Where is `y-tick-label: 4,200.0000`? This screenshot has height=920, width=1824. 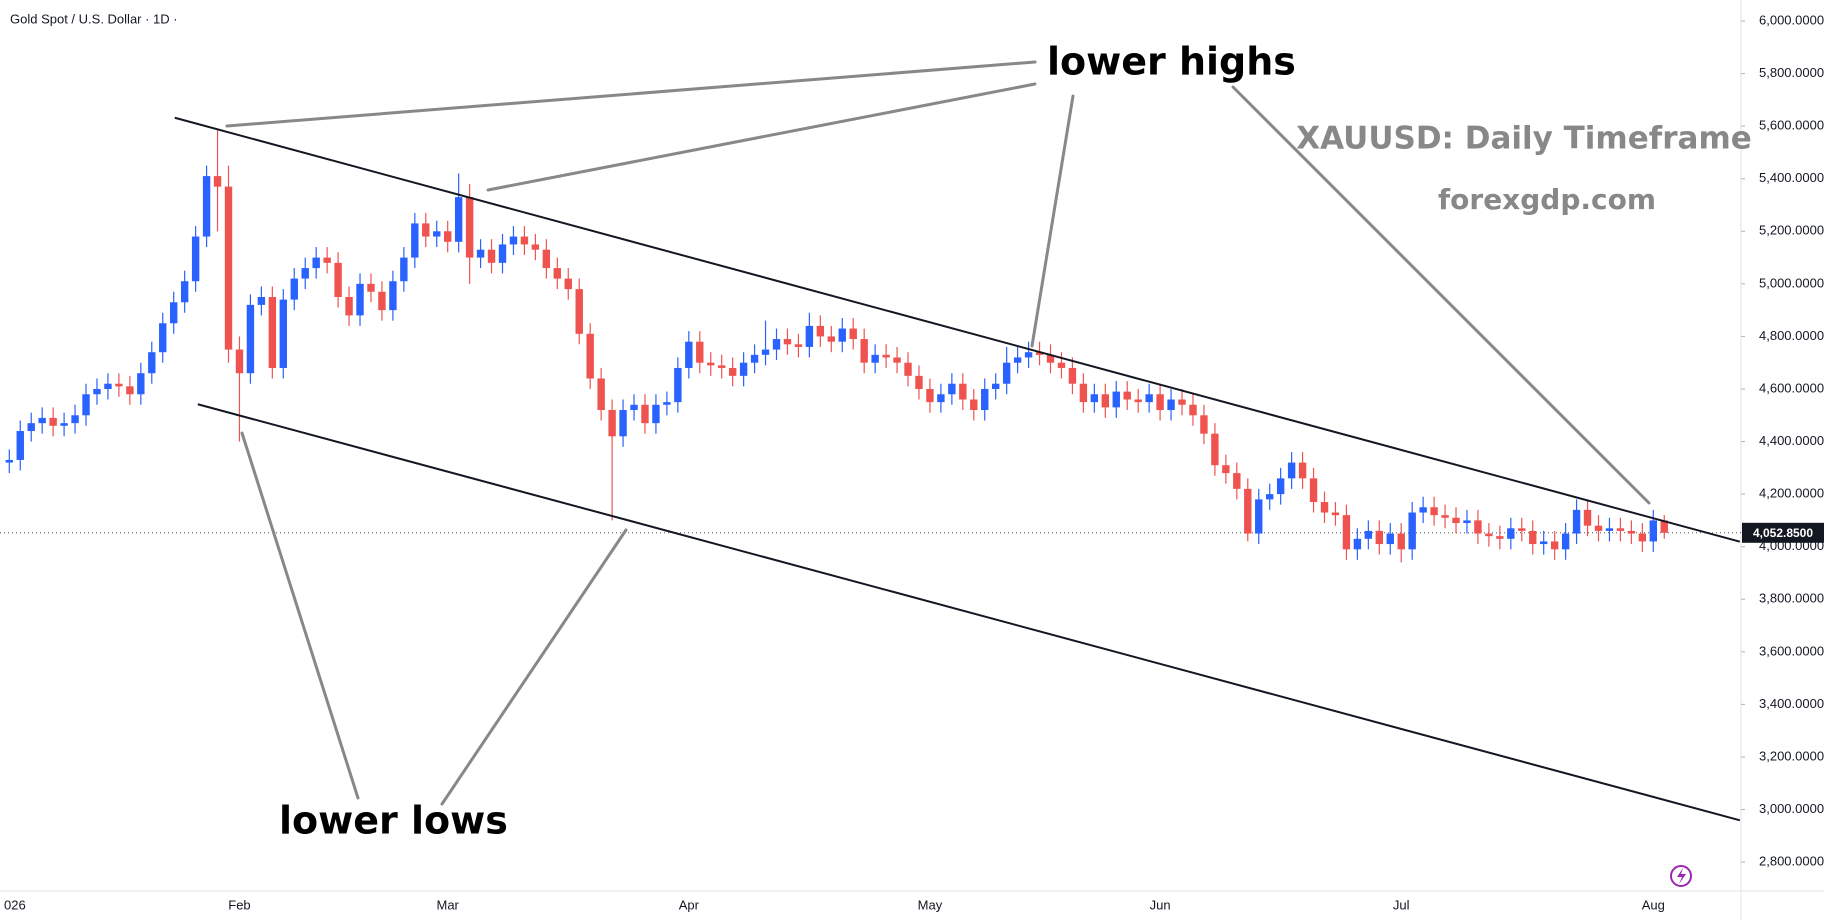 y-tick-label: 4,200.0000 is located at coordinates (1791, 493).